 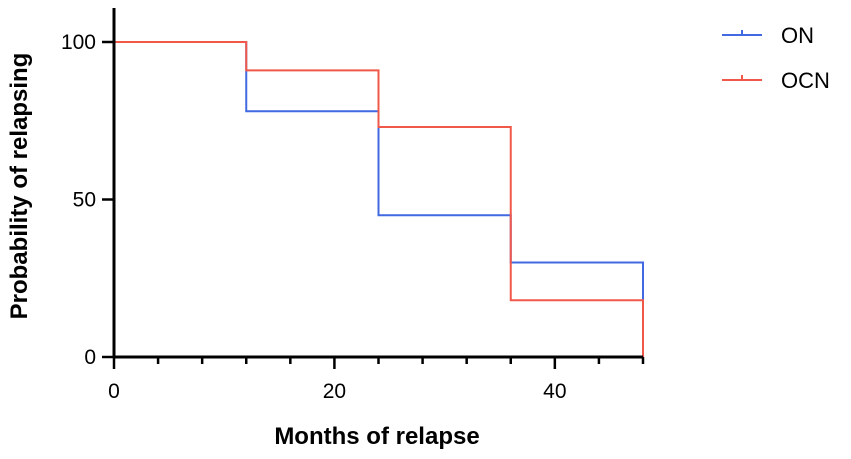 I want to click on y-axis-title: Probability of relapsing, so click(x=19, y=186).